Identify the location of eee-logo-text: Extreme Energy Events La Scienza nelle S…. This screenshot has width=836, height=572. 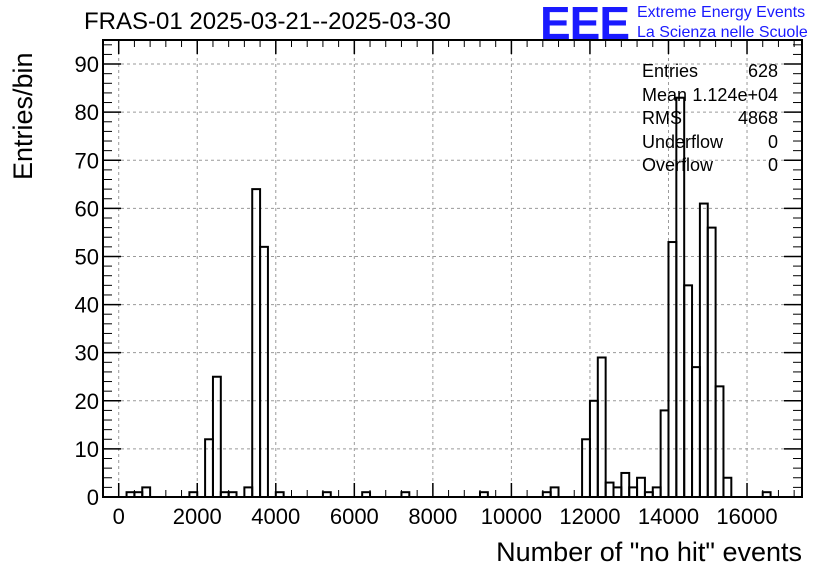
(722, 23).